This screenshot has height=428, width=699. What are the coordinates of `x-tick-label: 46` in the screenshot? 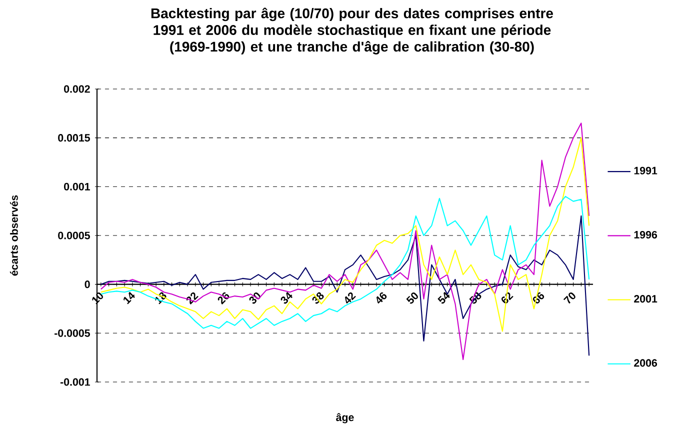 It's located at (381, 298).